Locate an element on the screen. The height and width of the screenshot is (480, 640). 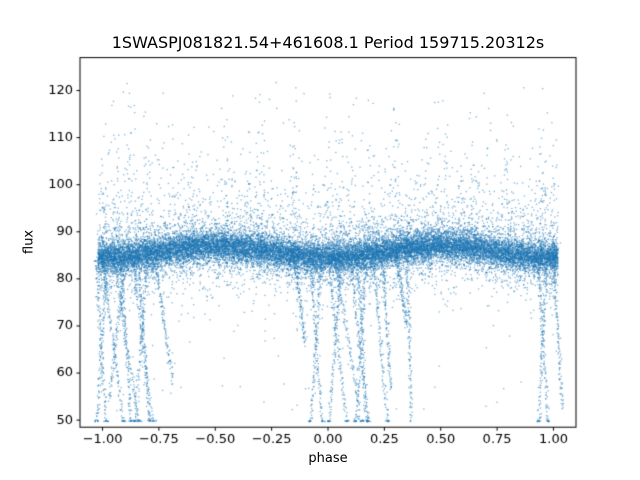
x-axis-label: phase is located at coordinates (328, 458).